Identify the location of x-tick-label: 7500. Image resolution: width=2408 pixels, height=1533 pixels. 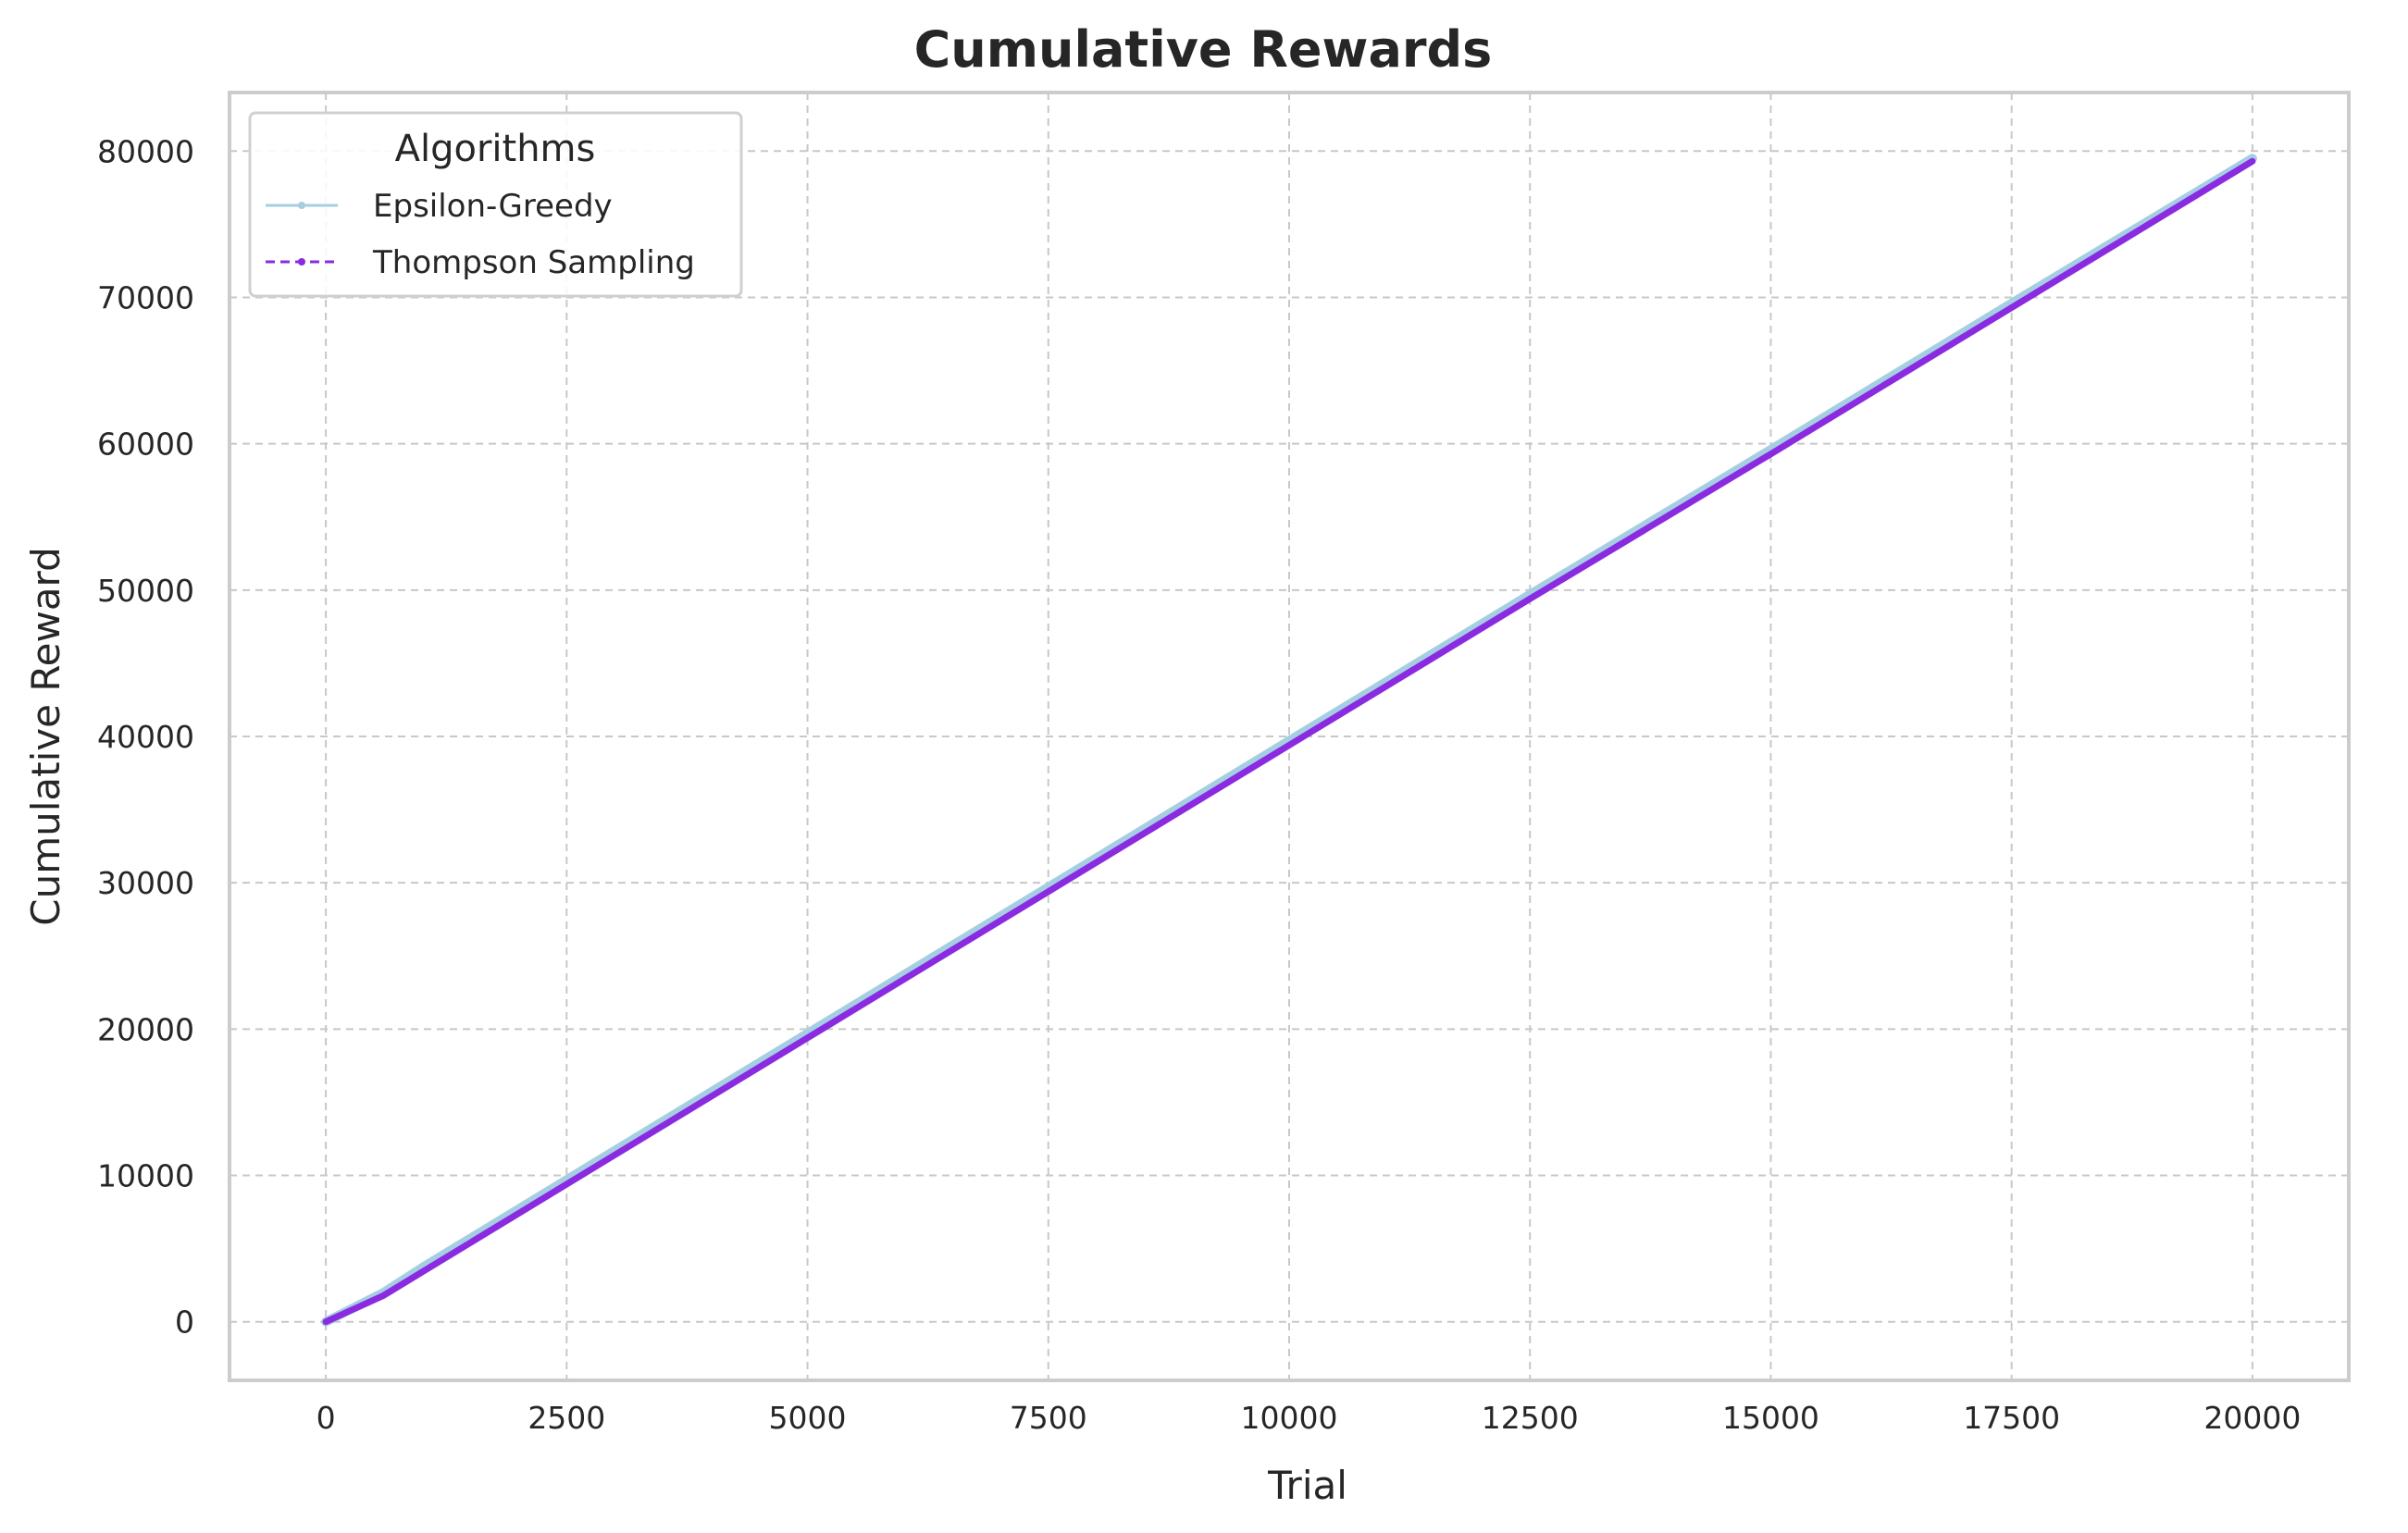
(1048, 1418).